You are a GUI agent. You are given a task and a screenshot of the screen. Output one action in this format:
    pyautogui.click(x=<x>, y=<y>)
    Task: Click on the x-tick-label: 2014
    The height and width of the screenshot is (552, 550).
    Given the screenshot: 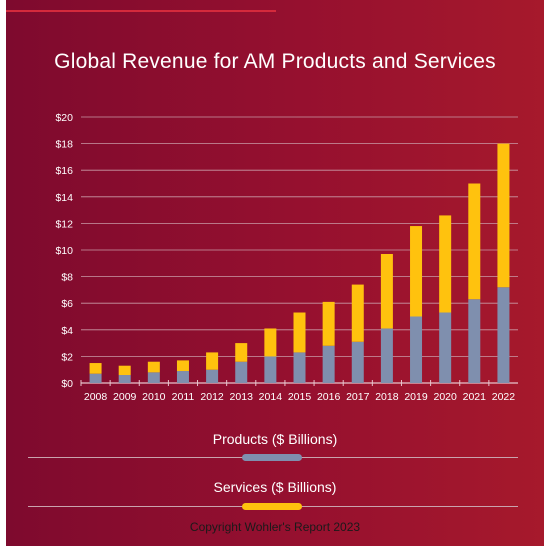 What is the action you would take?
    pyautogui.click(x=271, y=397)
    